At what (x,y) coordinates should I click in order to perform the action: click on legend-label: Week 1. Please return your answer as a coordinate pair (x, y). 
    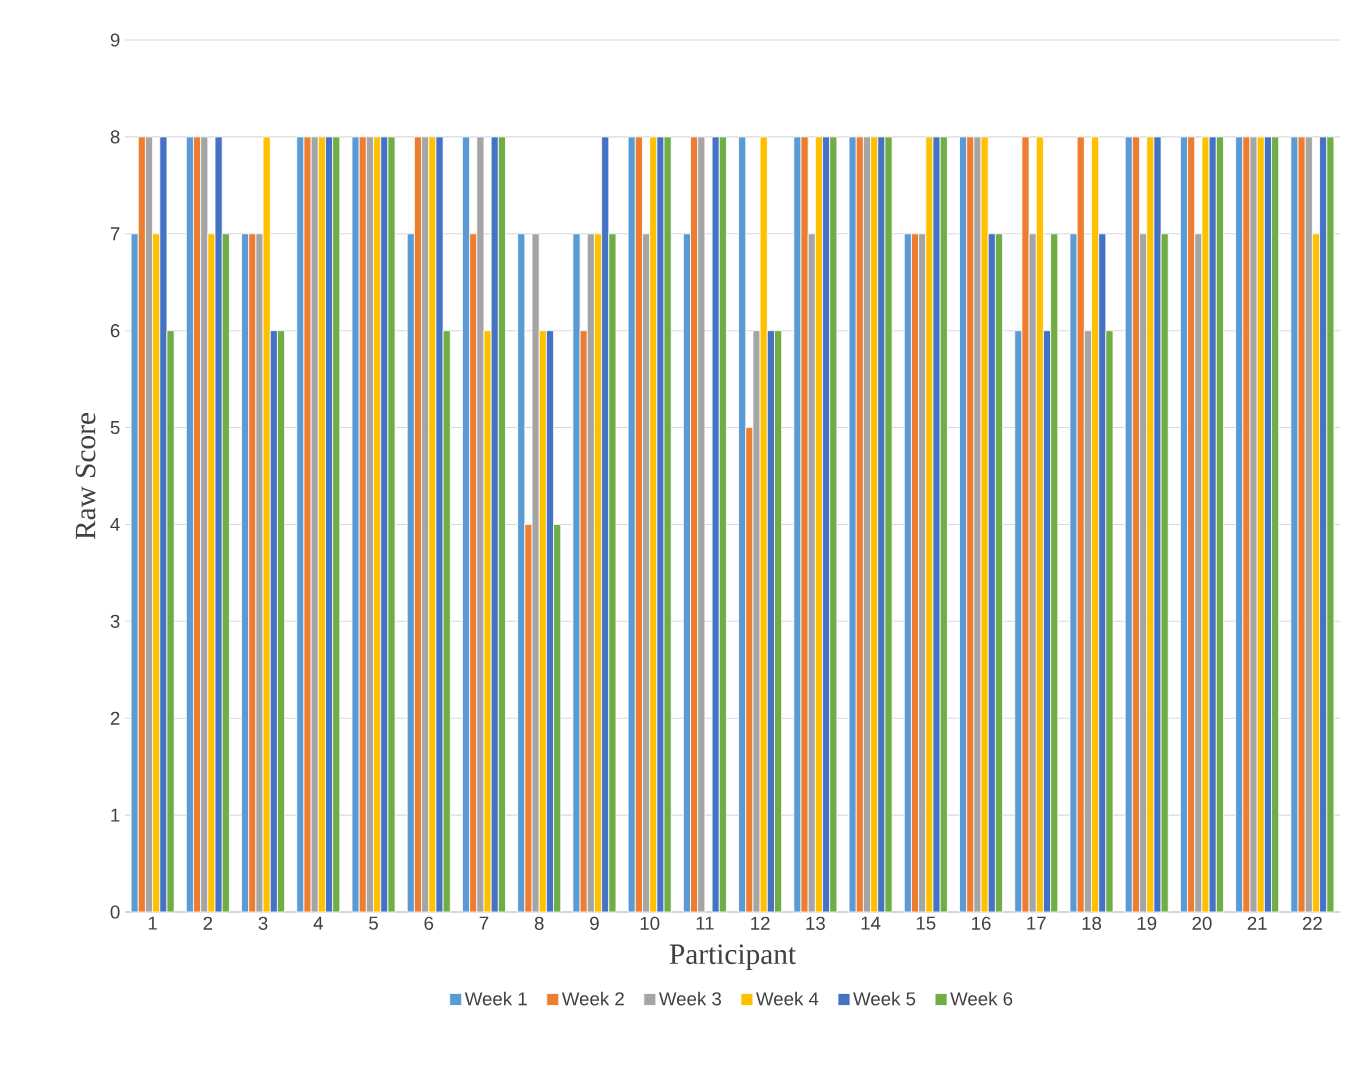
    Looking at the image, I should click on (495, 998).